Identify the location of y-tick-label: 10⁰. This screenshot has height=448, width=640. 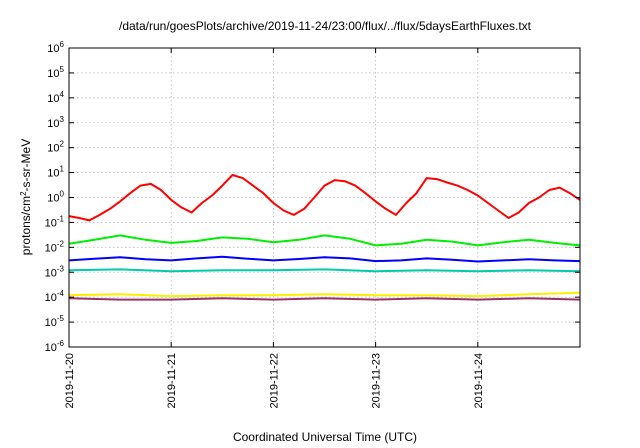
(55, 197).